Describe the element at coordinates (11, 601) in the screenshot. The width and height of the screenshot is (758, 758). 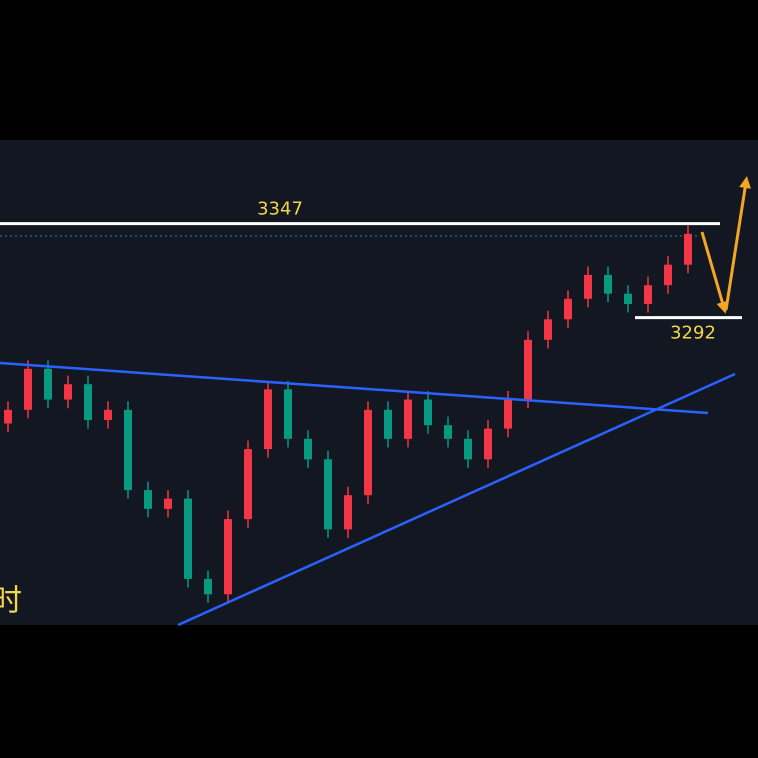
I see `caption: 时` at that location.